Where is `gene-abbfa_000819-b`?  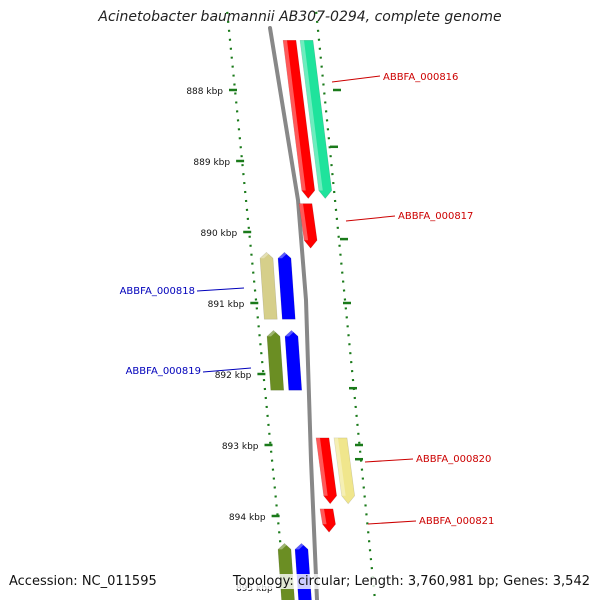
gene-abbfa_000819-b is located at coordinates (275, 360).